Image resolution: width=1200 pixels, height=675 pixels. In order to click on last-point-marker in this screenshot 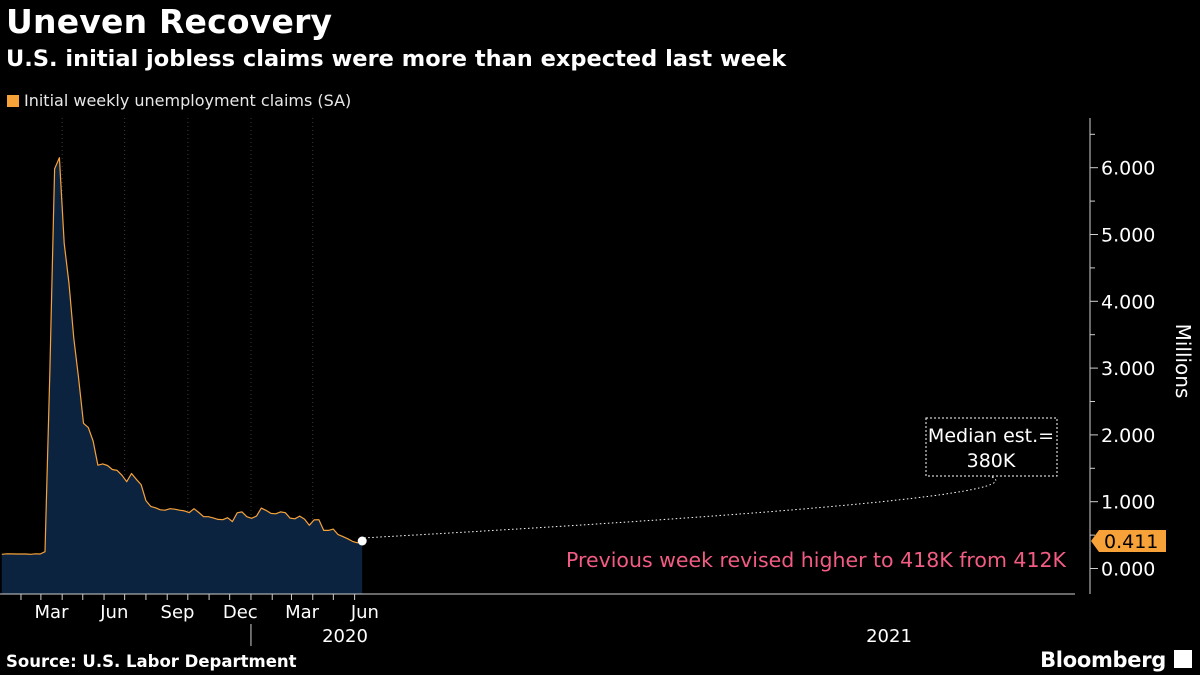, I will do `click(362, 541)`.